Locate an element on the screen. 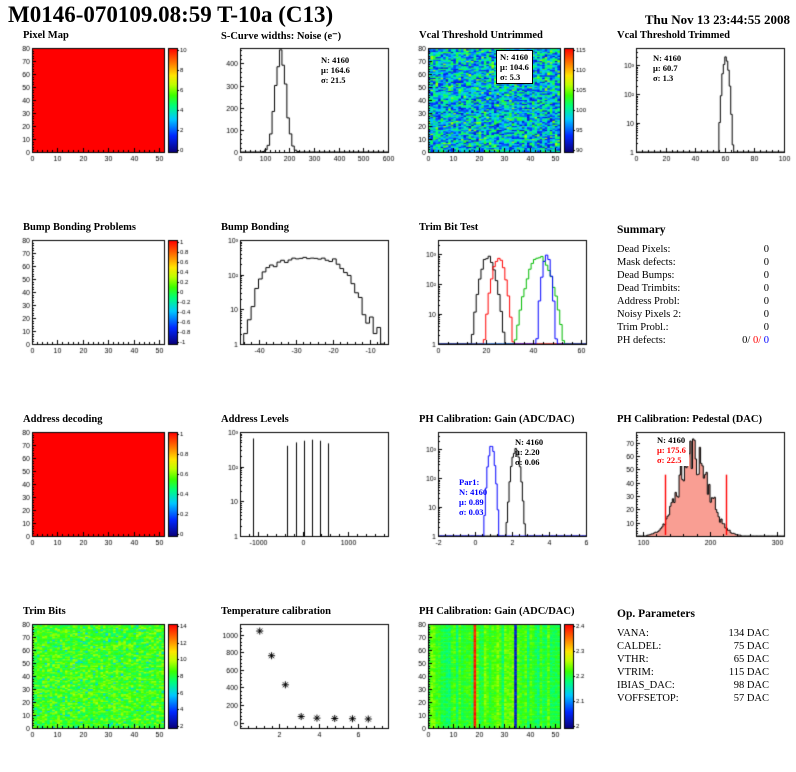 This screenshot has width=796, height=772. text-row: Trim Probl.: 0 is located at coordinates (693, 327).